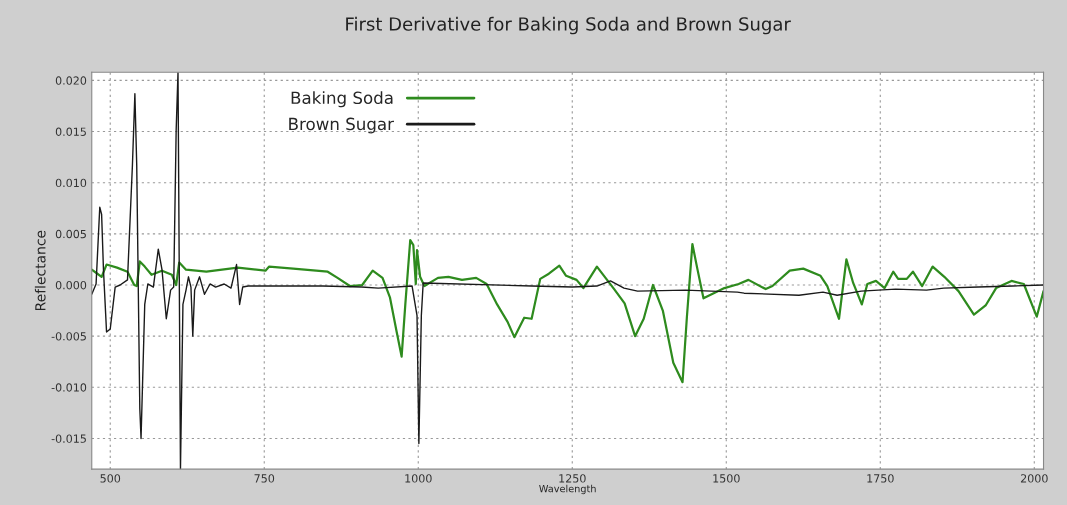  I want to click on x-axis-title: Wavelength, so click(567, 489).